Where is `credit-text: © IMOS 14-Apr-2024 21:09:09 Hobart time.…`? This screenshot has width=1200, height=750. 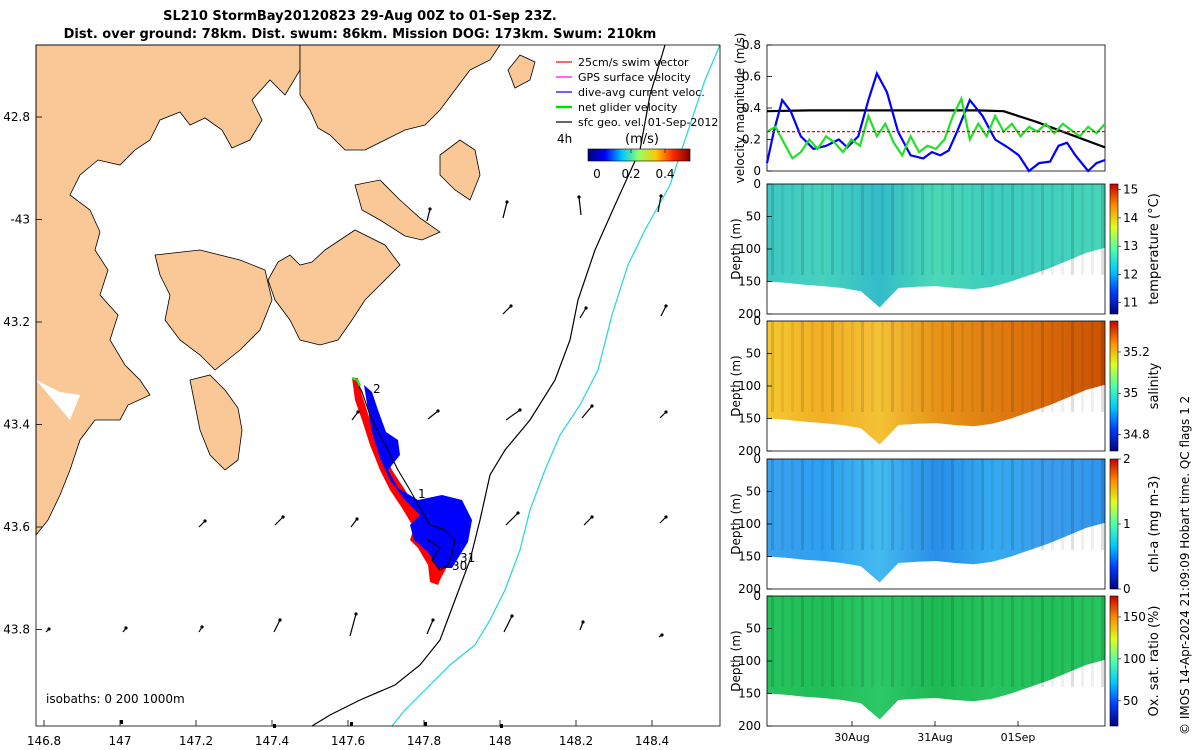 credit-text: © IMOS 14-Apr-2024 21:09:09 Hobart time.… is located at coordinates (1185, 565).